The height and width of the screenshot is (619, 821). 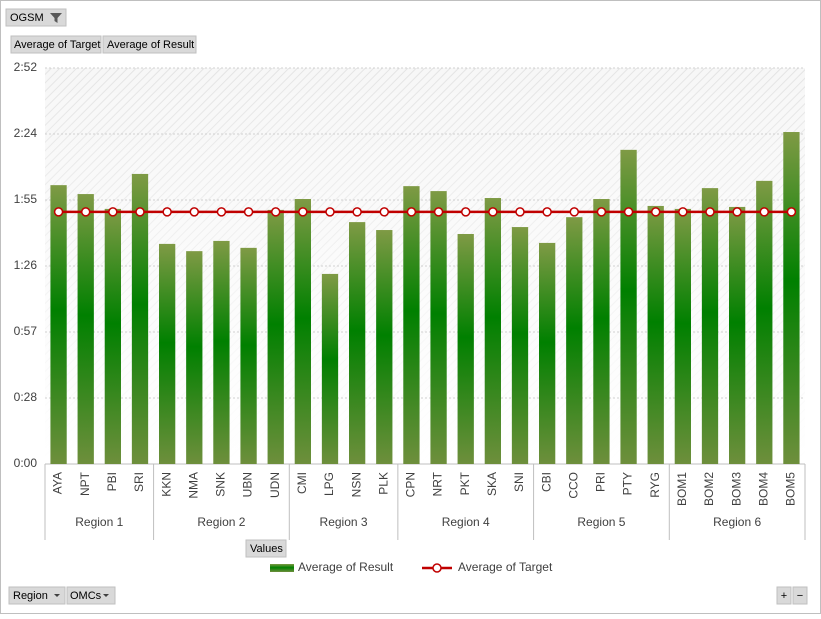 I want to click on field-button: OMCs, so click(x=91, y=595).